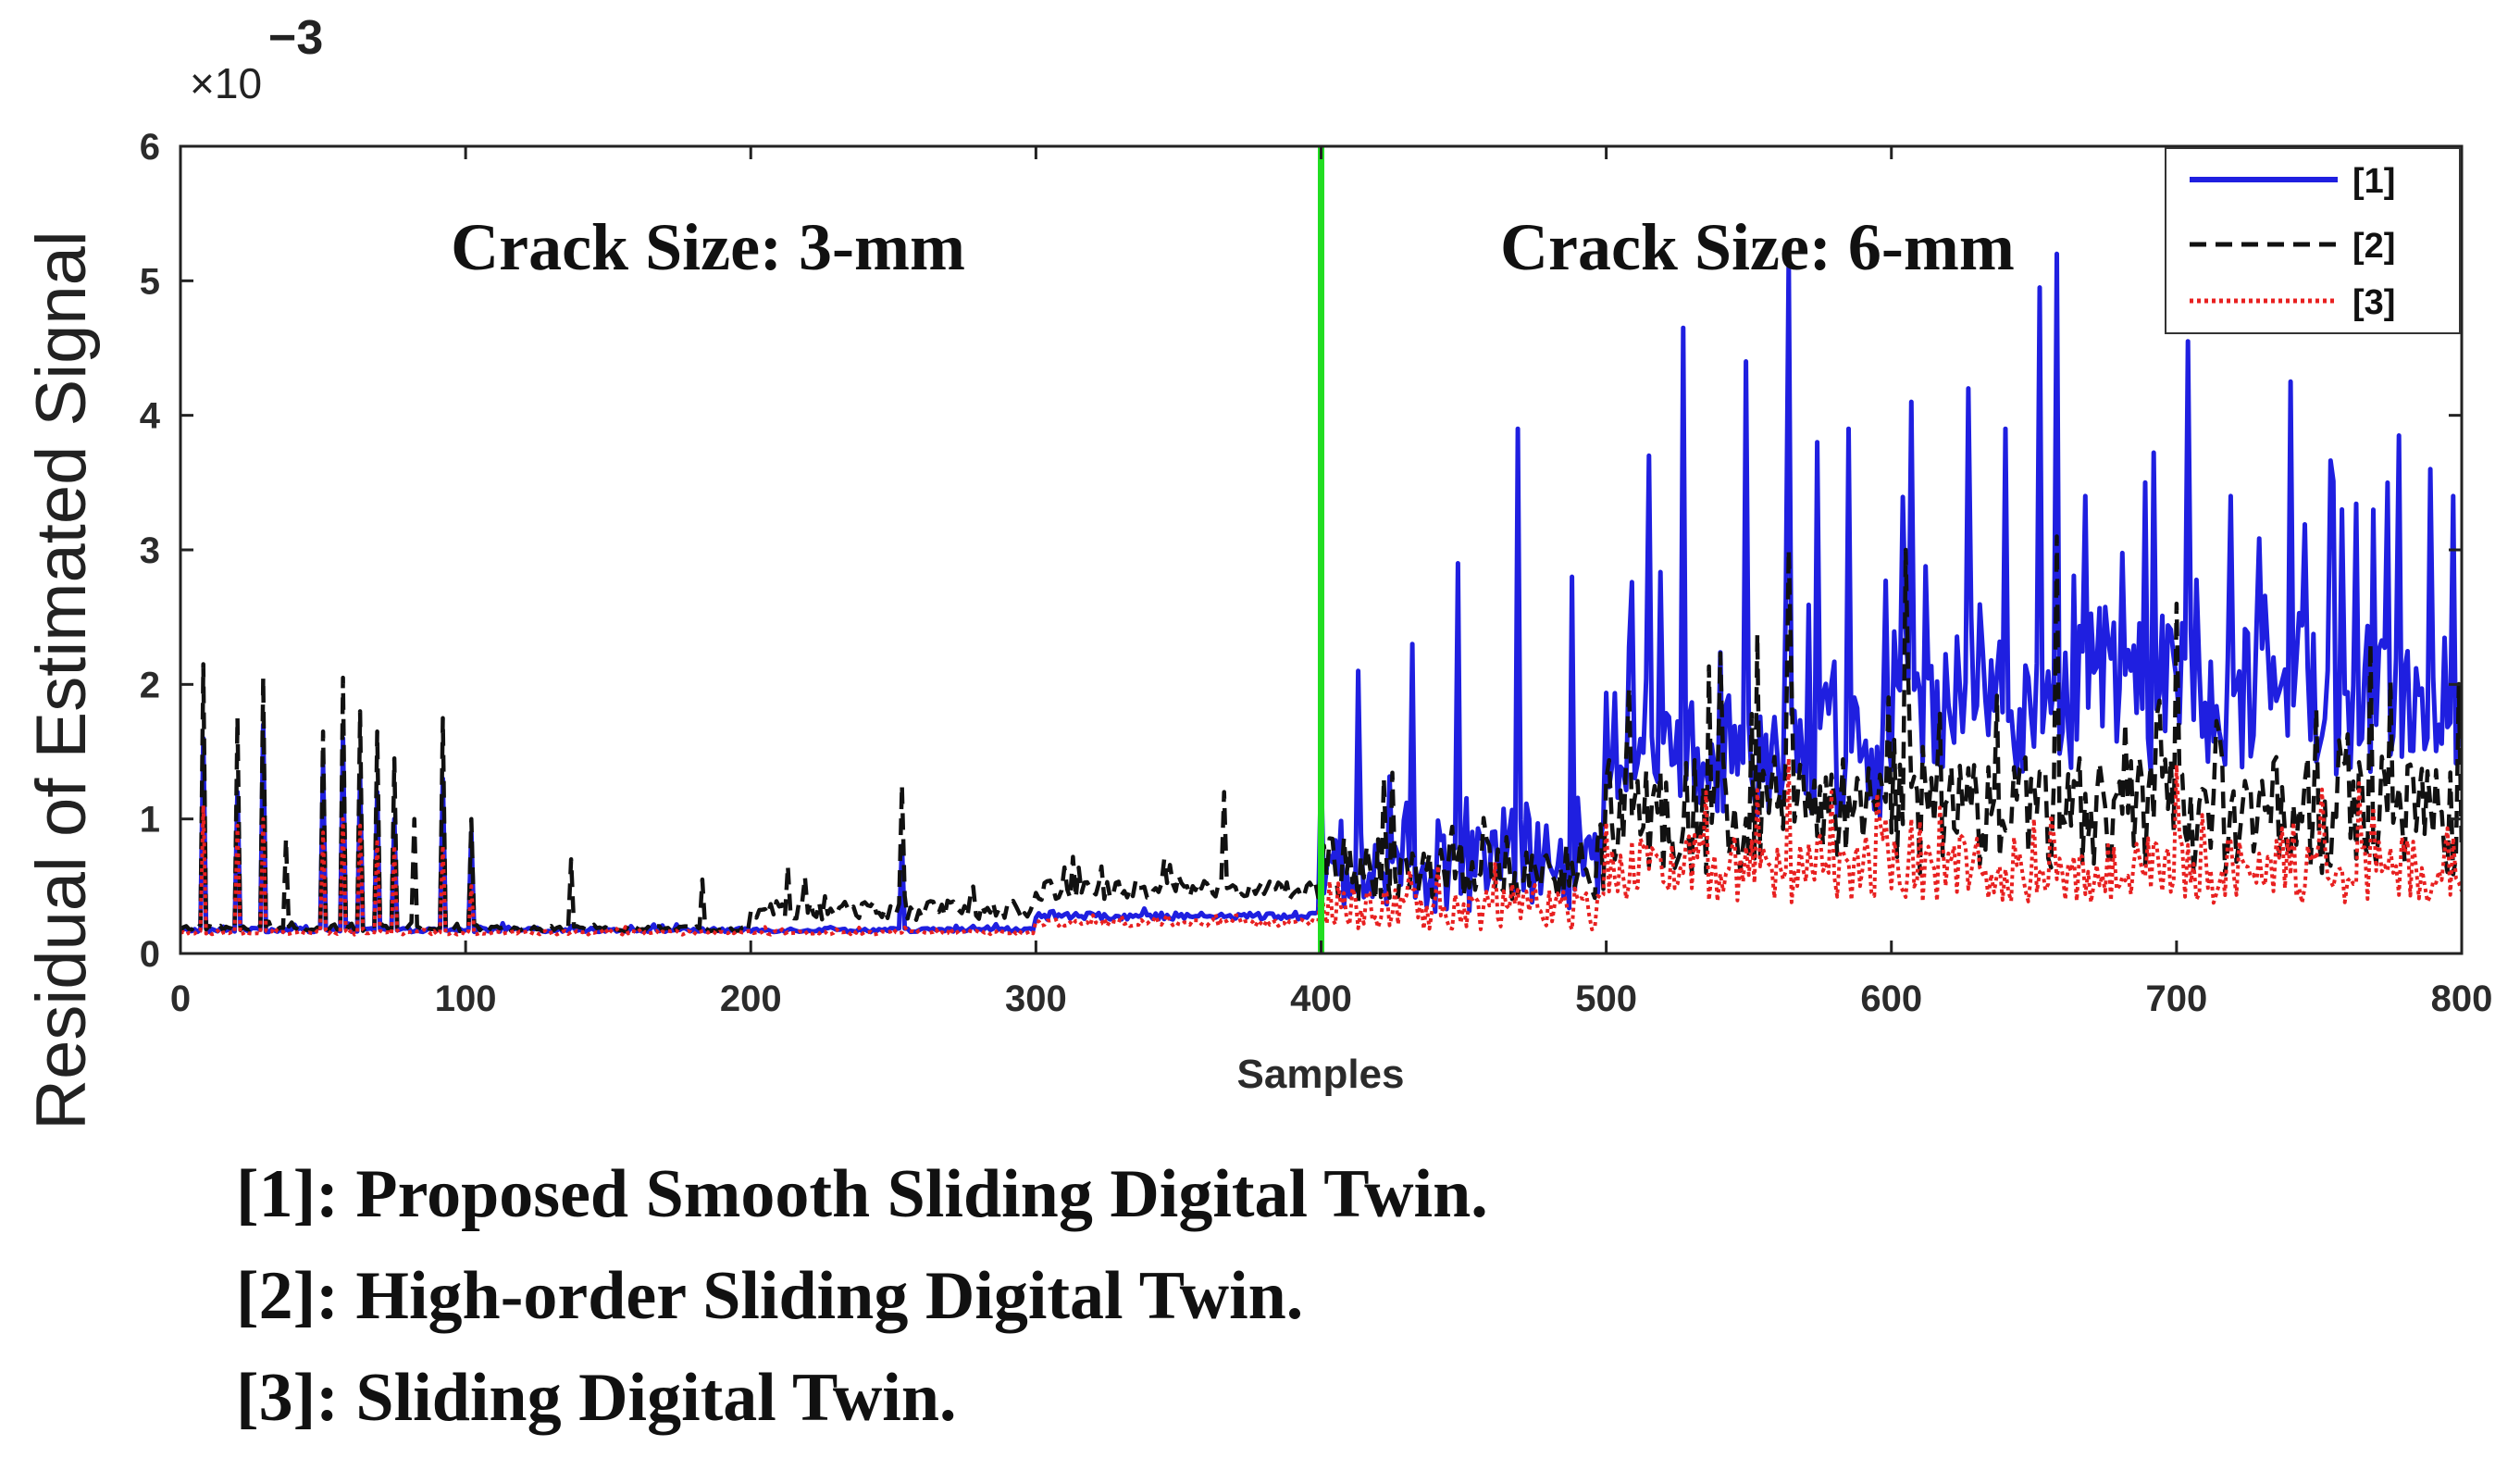 The image size is (2520, 1458). What do you see at coordinates (2373, 302) in the screenshot?
I see `legend-label-3: [3]` at bounding box center [2373, 302].